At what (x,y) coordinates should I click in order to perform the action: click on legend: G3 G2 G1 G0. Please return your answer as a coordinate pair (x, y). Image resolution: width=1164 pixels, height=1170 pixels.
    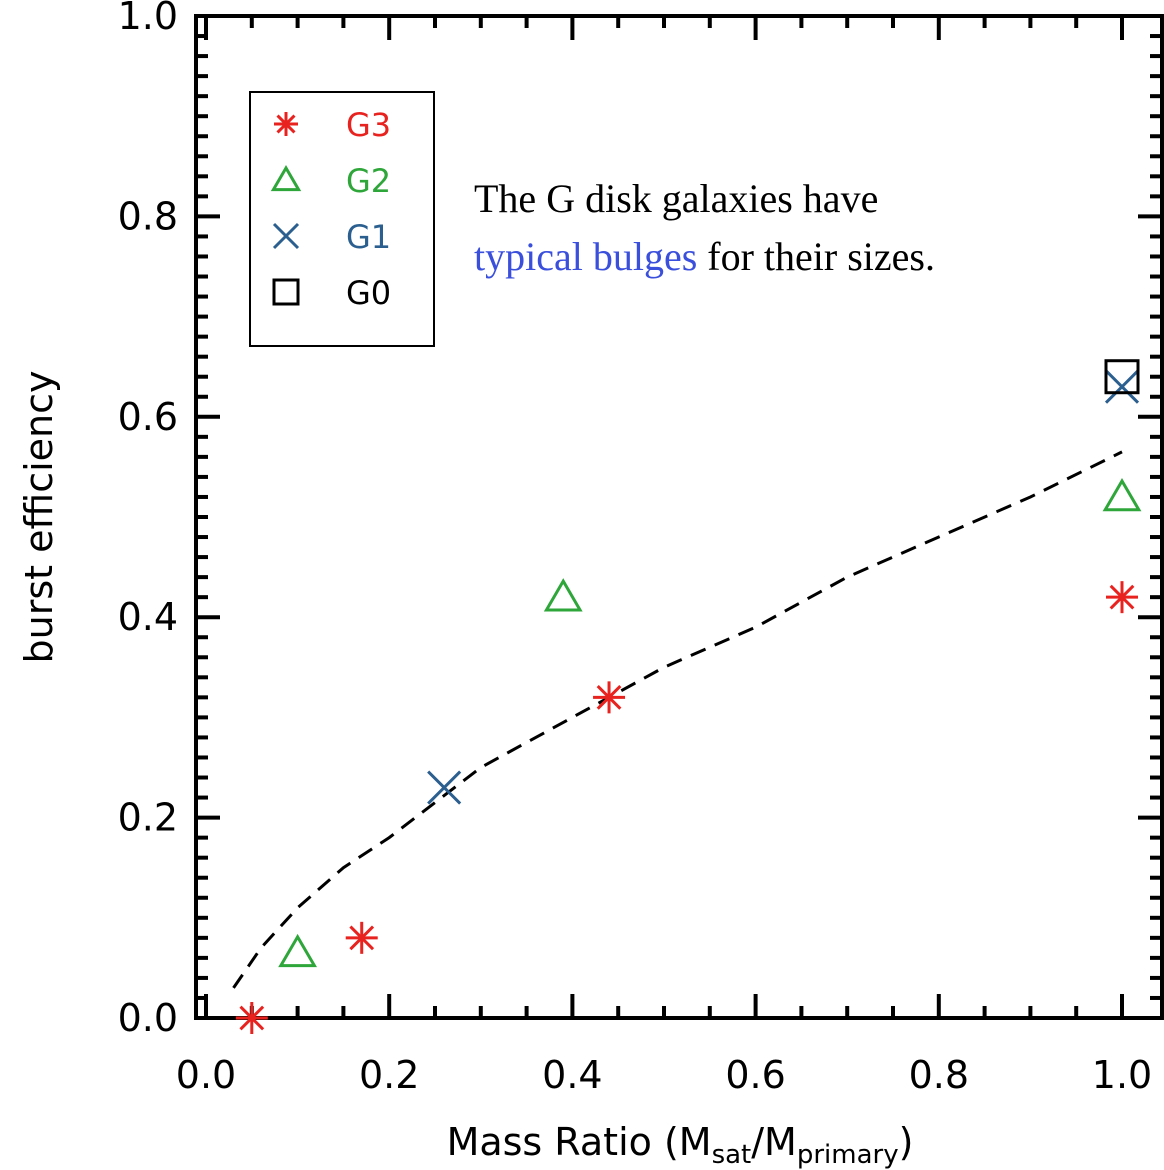
    Looking at the image, I should click on (342, 219).